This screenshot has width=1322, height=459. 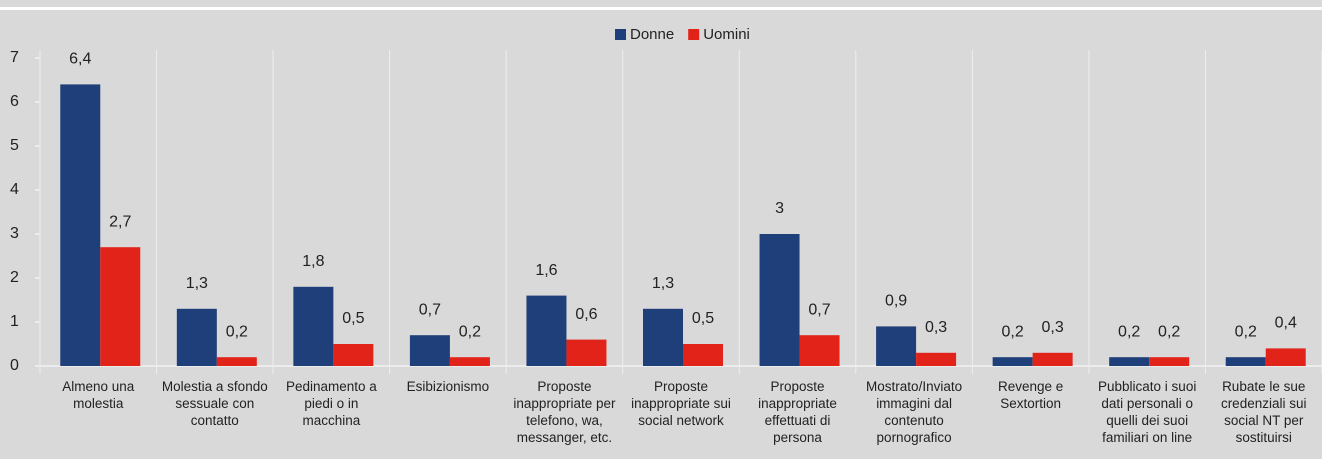 What do you see at coordinates (661, 8) in the screenshot?
I see `top-rule` at bounding box center [661, 8].